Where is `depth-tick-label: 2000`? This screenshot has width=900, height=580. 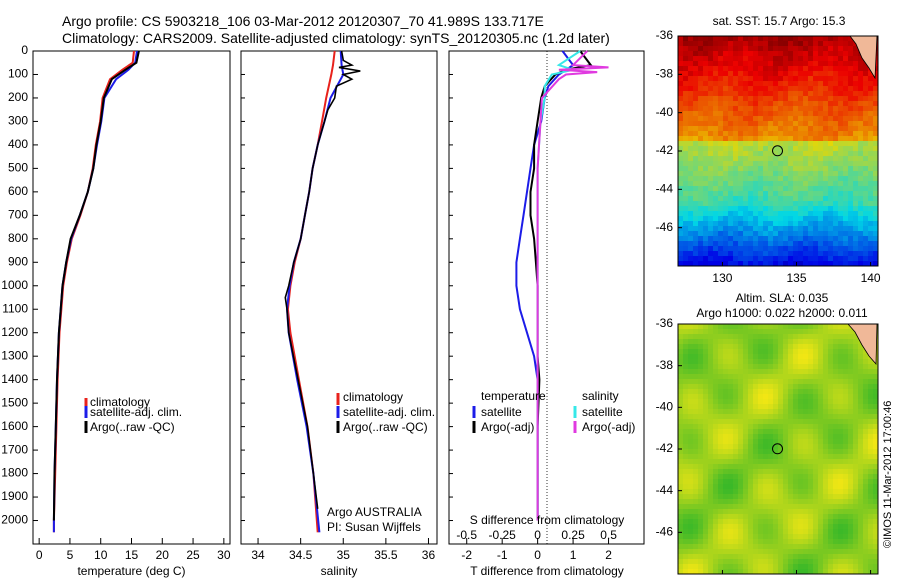 depth-tick-label: 2000 is located at coordinates (14, 520).